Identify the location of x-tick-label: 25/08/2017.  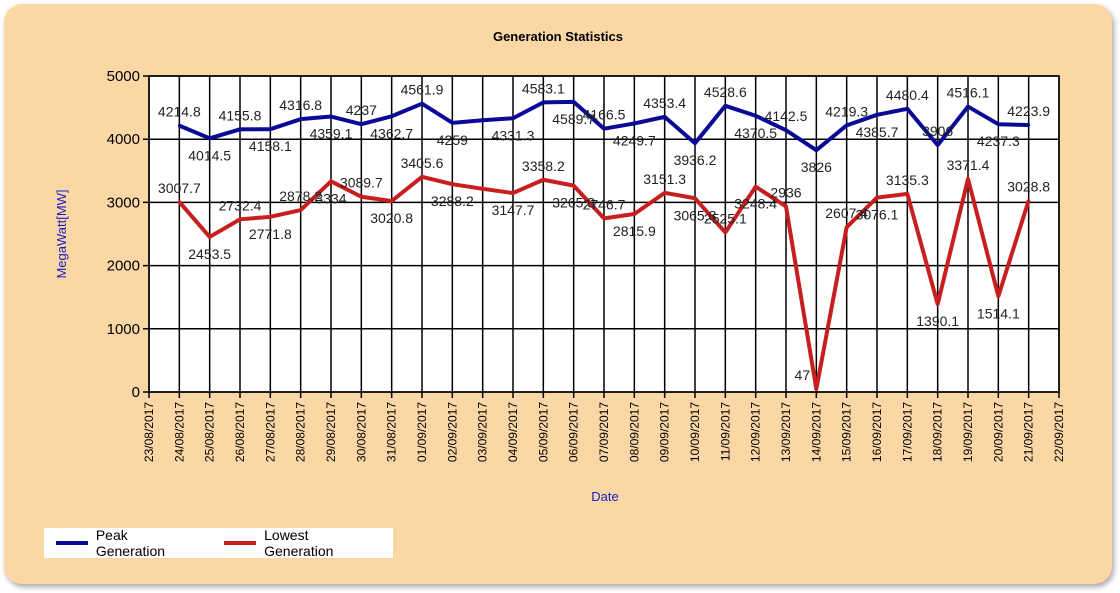
(210, 432).